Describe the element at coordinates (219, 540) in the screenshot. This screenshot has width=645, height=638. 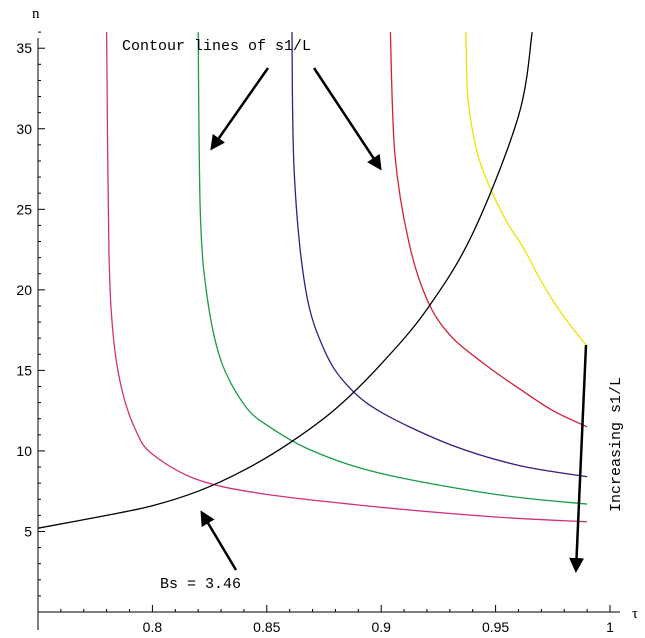
I see `arrow-bs` at that location.